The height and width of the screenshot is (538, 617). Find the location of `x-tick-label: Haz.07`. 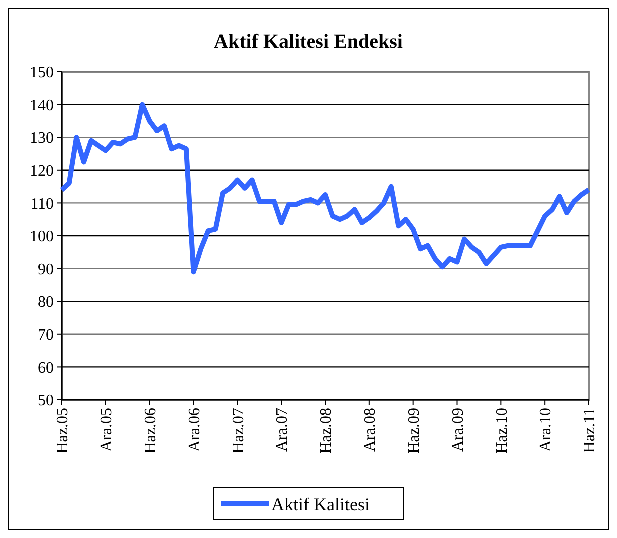

x-tick-label: Haz.07 is located at coordinates (239, 431).